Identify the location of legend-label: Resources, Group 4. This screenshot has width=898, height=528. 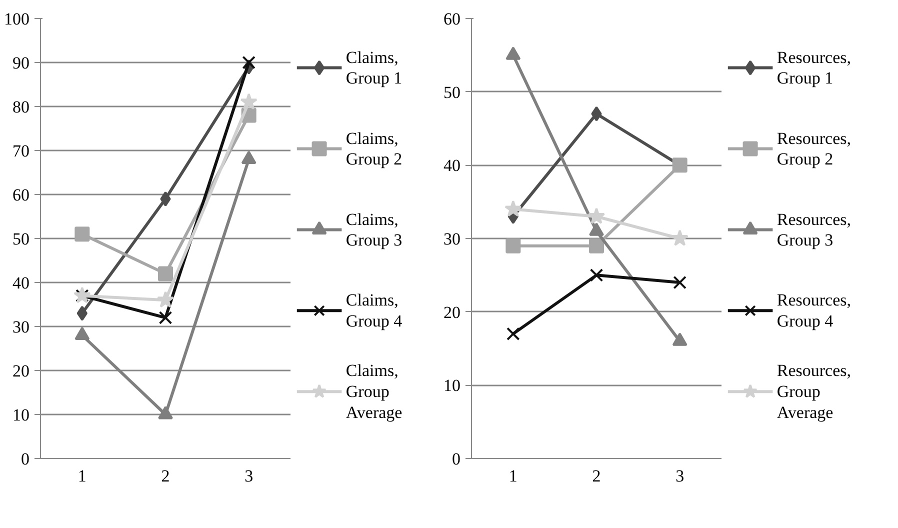
(814, 310).